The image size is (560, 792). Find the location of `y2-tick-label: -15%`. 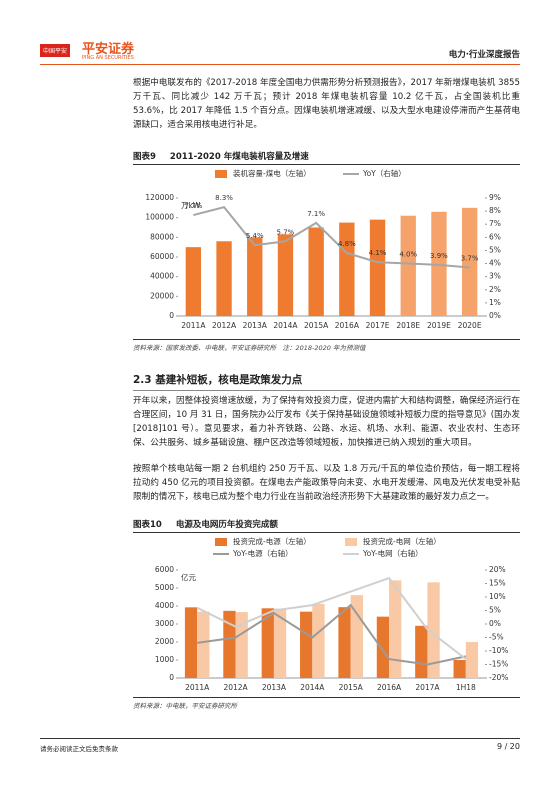

y2-tick-label: -15% is located at coordinates (498, 664).